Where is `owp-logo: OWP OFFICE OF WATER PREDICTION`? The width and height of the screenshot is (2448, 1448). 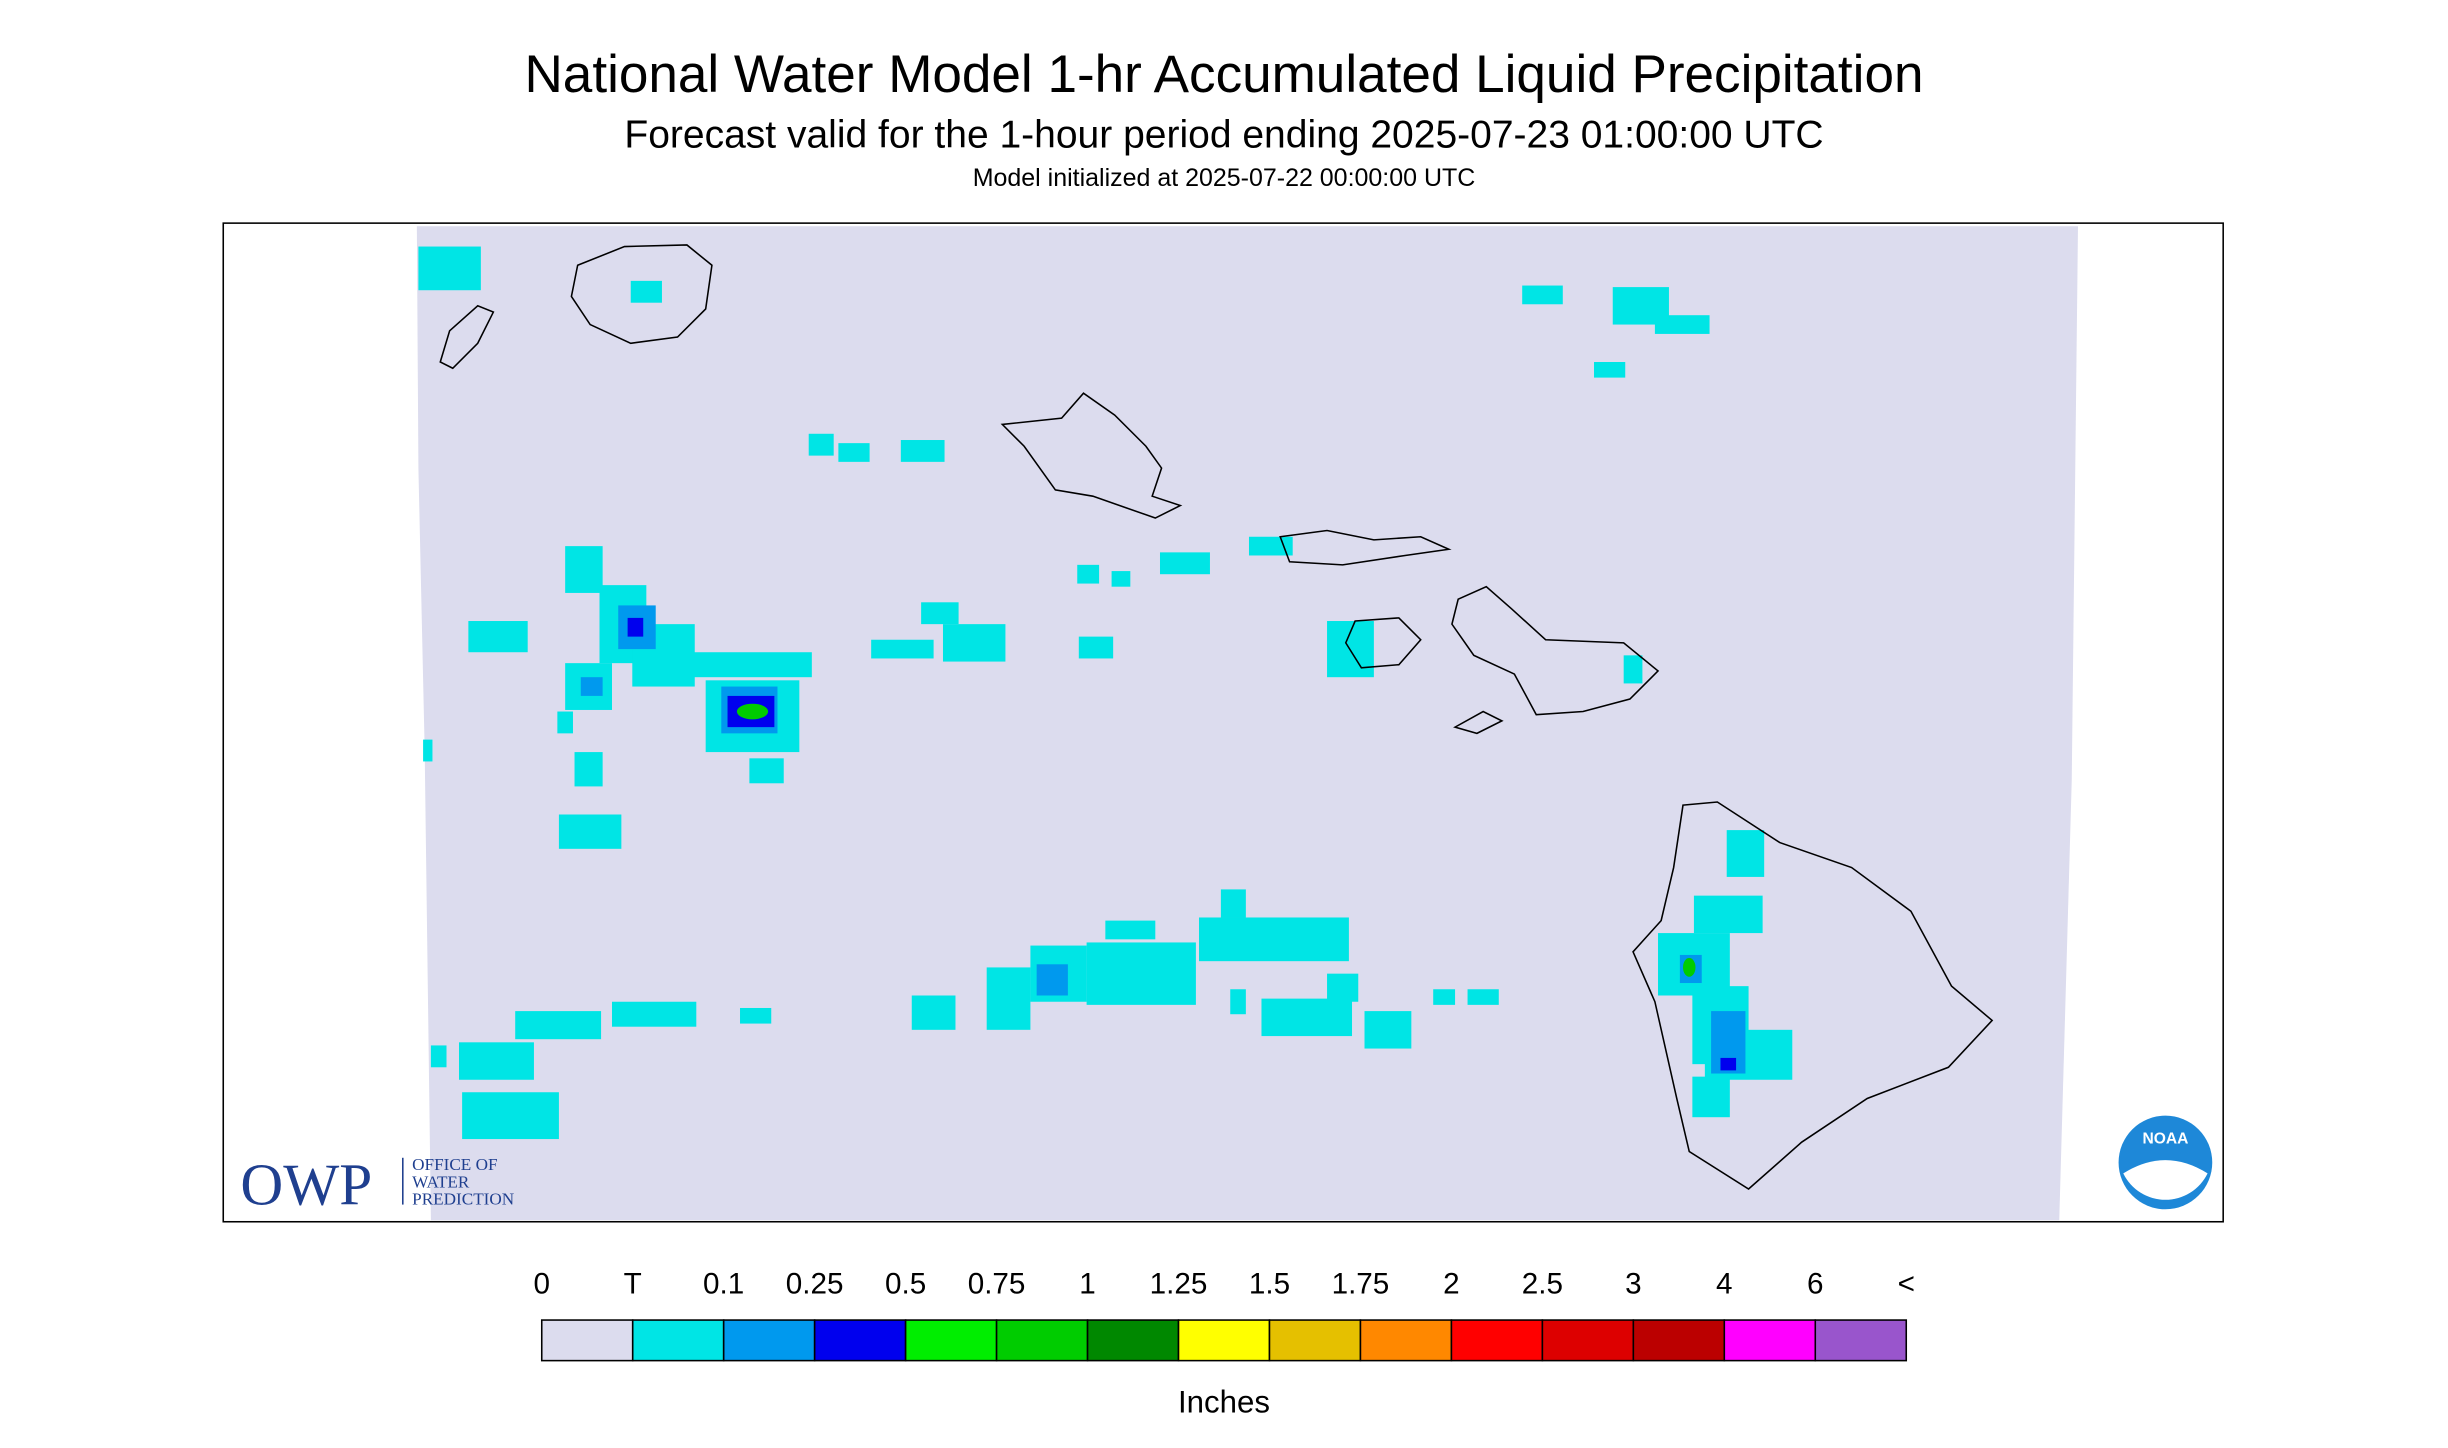
owp-logo: OWP OFFICE OF WATER PREDICTION is located at coordinates (377, 1185).